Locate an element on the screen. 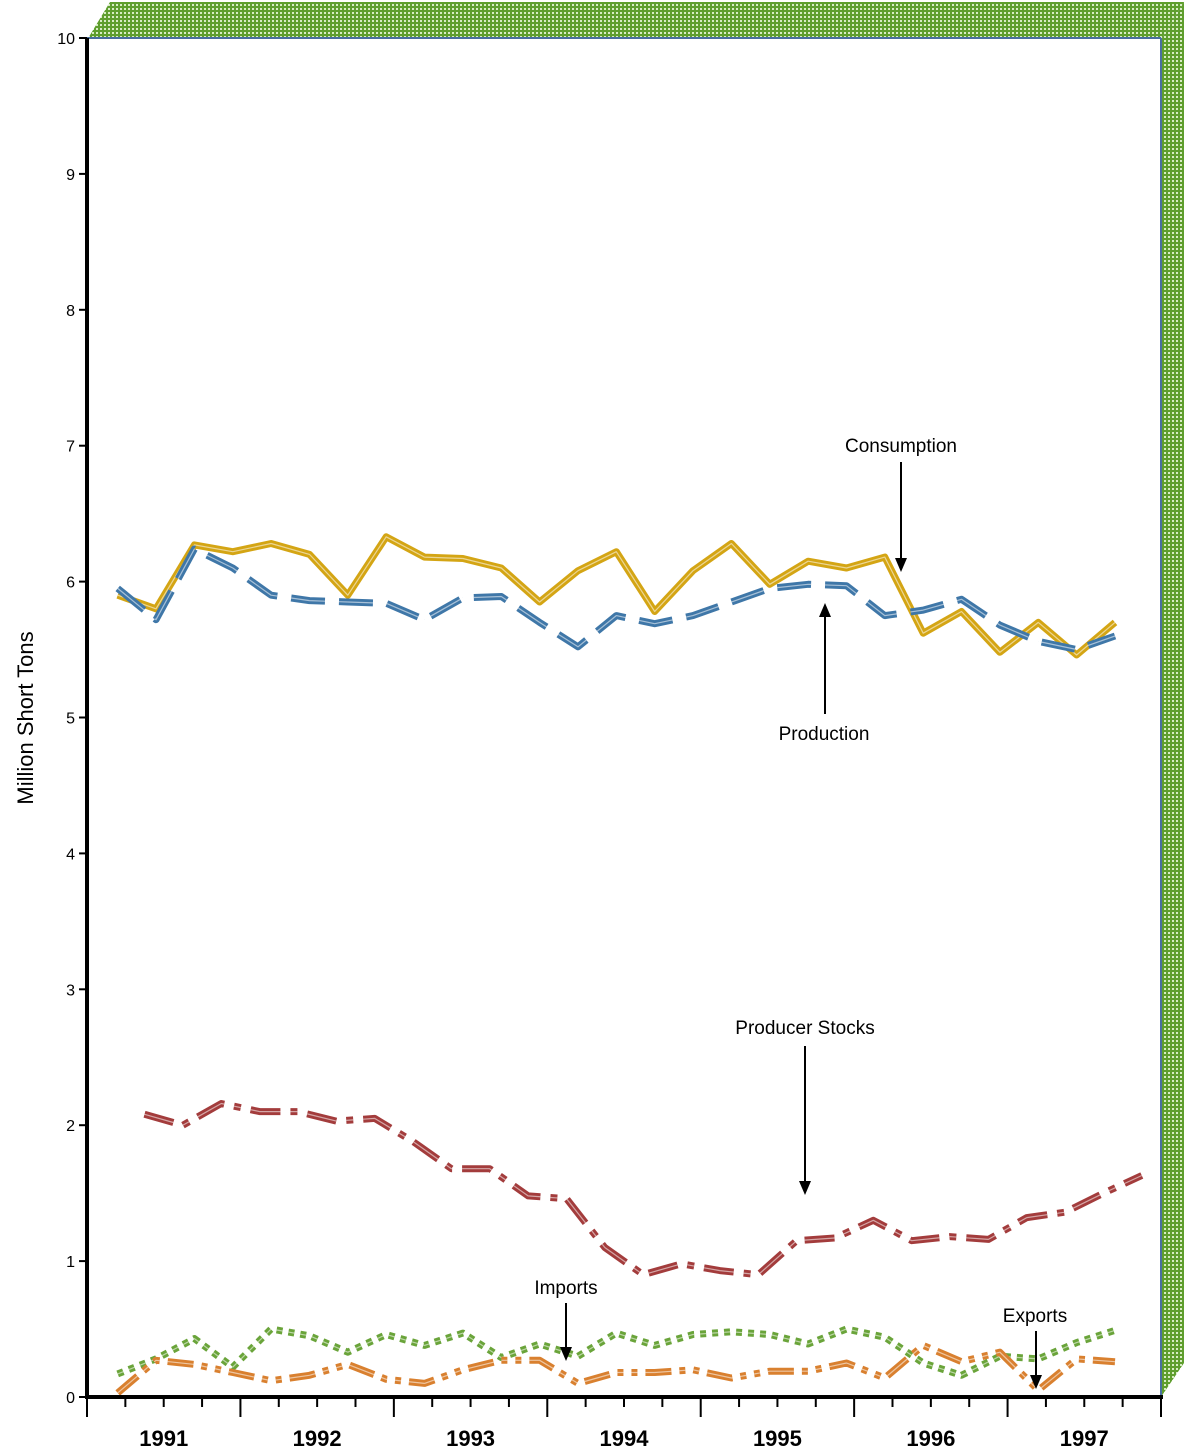 Image resolution: width=1186 pixels, height=1455 pixels. y-tick-label: 9 is located at coordinates (70, 175).